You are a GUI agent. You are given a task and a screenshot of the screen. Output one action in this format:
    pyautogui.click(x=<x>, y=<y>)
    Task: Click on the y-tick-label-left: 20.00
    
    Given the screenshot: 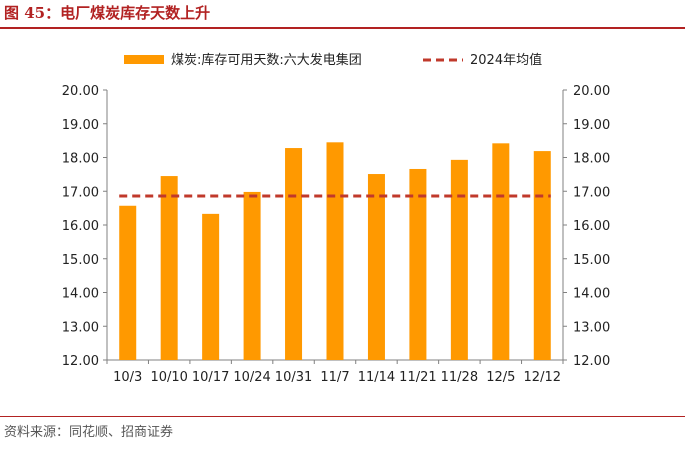 What is the action you would take?
    pyautogui.click(x=80, y=91)
    